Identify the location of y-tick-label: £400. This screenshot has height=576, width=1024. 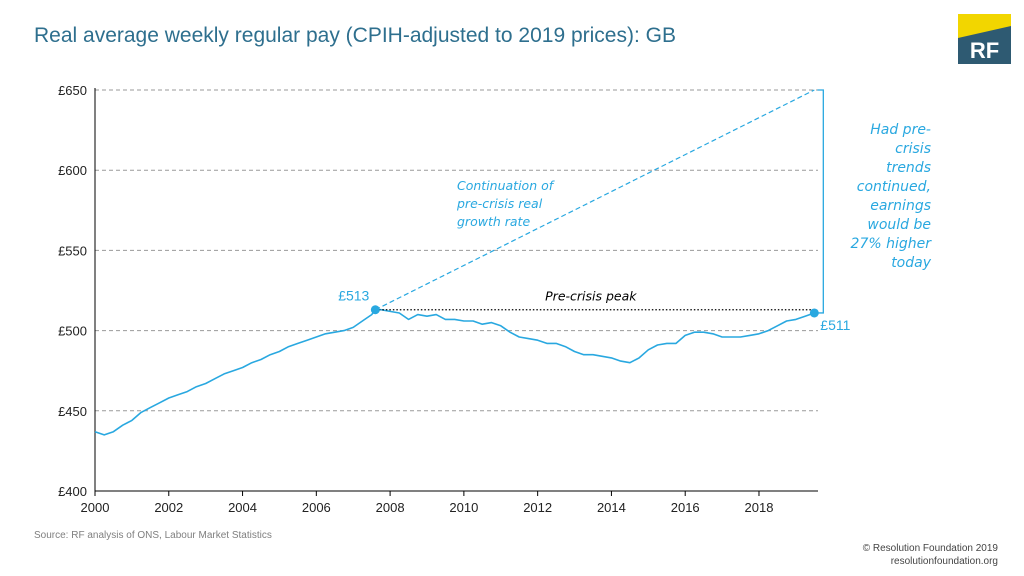
(72, 491).